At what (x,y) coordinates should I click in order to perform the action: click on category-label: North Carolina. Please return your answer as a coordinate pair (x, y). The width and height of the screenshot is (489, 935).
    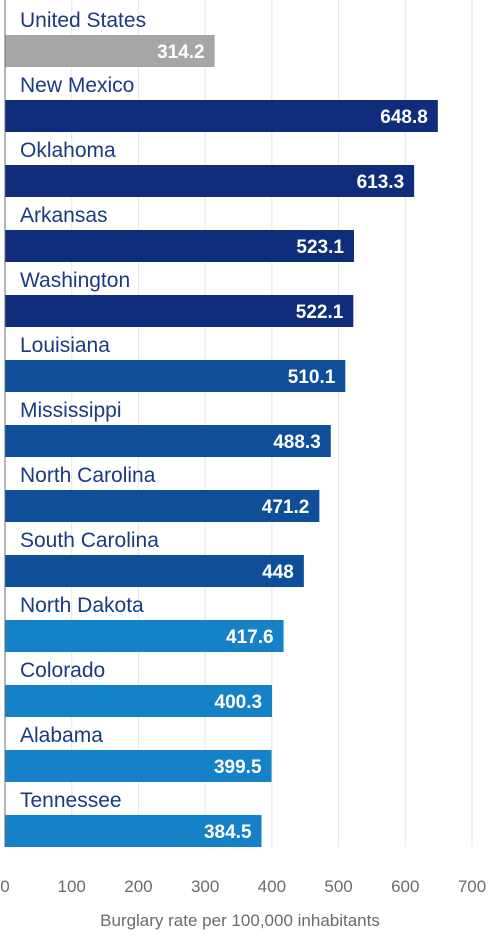
    Looking at the image, I should click on (88, 475).